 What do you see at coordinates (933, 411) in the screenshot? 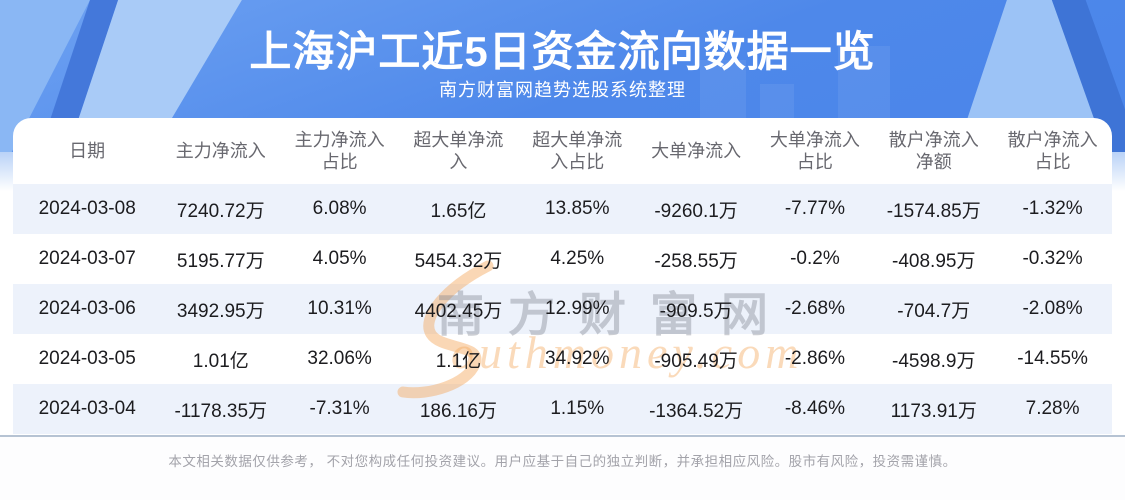
I see `table-cell: 1173.91万` at bounding box center [933, 411].